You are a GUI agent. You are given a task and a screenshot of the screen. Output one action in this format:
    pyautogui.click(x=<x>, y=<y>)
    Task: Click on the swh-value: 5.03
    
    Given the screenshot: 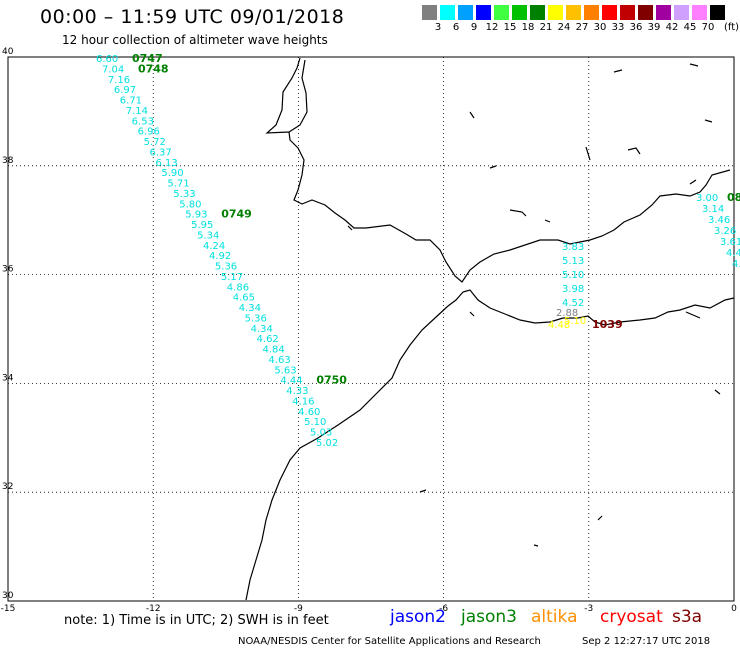 What is the action you would take?
    pyautogui.click(x=321, y=433)
    